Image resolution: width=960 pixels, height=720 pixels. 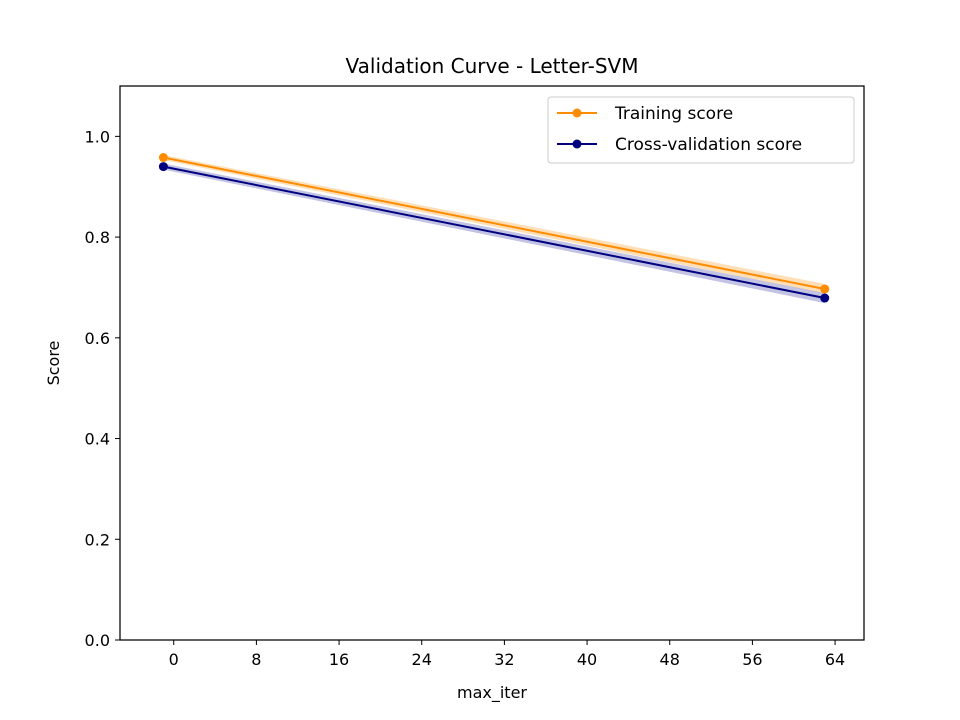 I want to click on series-markers, so click(x=494, y=228).